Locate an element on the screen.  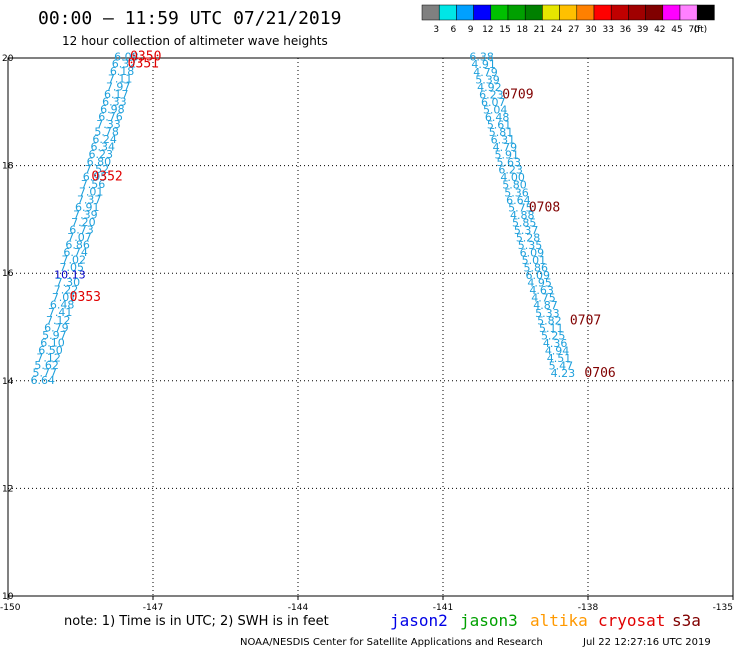
colorbar: 3 6 9 12 15 18 21 24 27 30 33 36 39 42 45 70(ft) is located at coordinates (568, 19).